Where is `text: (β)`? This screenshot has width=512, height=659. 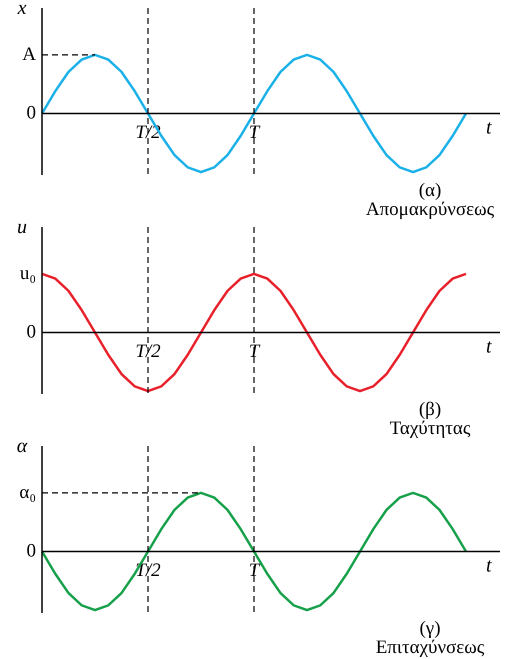 text: (β) is located at coordinates (430, 409).